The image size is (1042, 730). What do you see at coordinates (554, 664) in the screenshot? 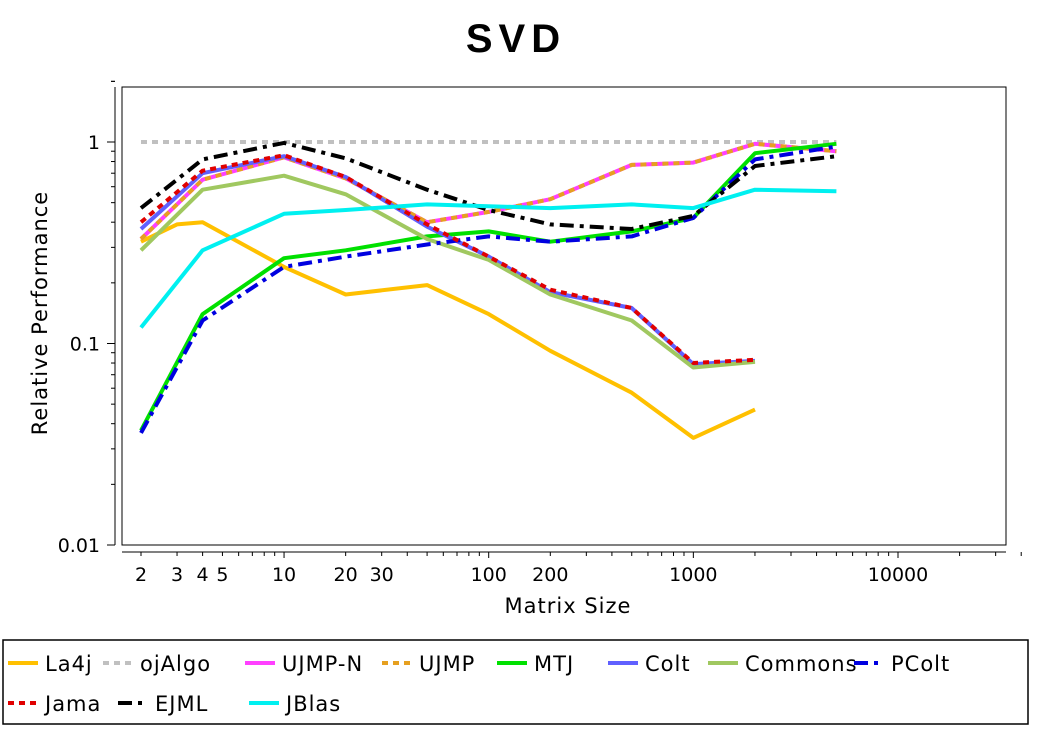
I see `legend-label: MTJ` at bounding box center [554, 664].